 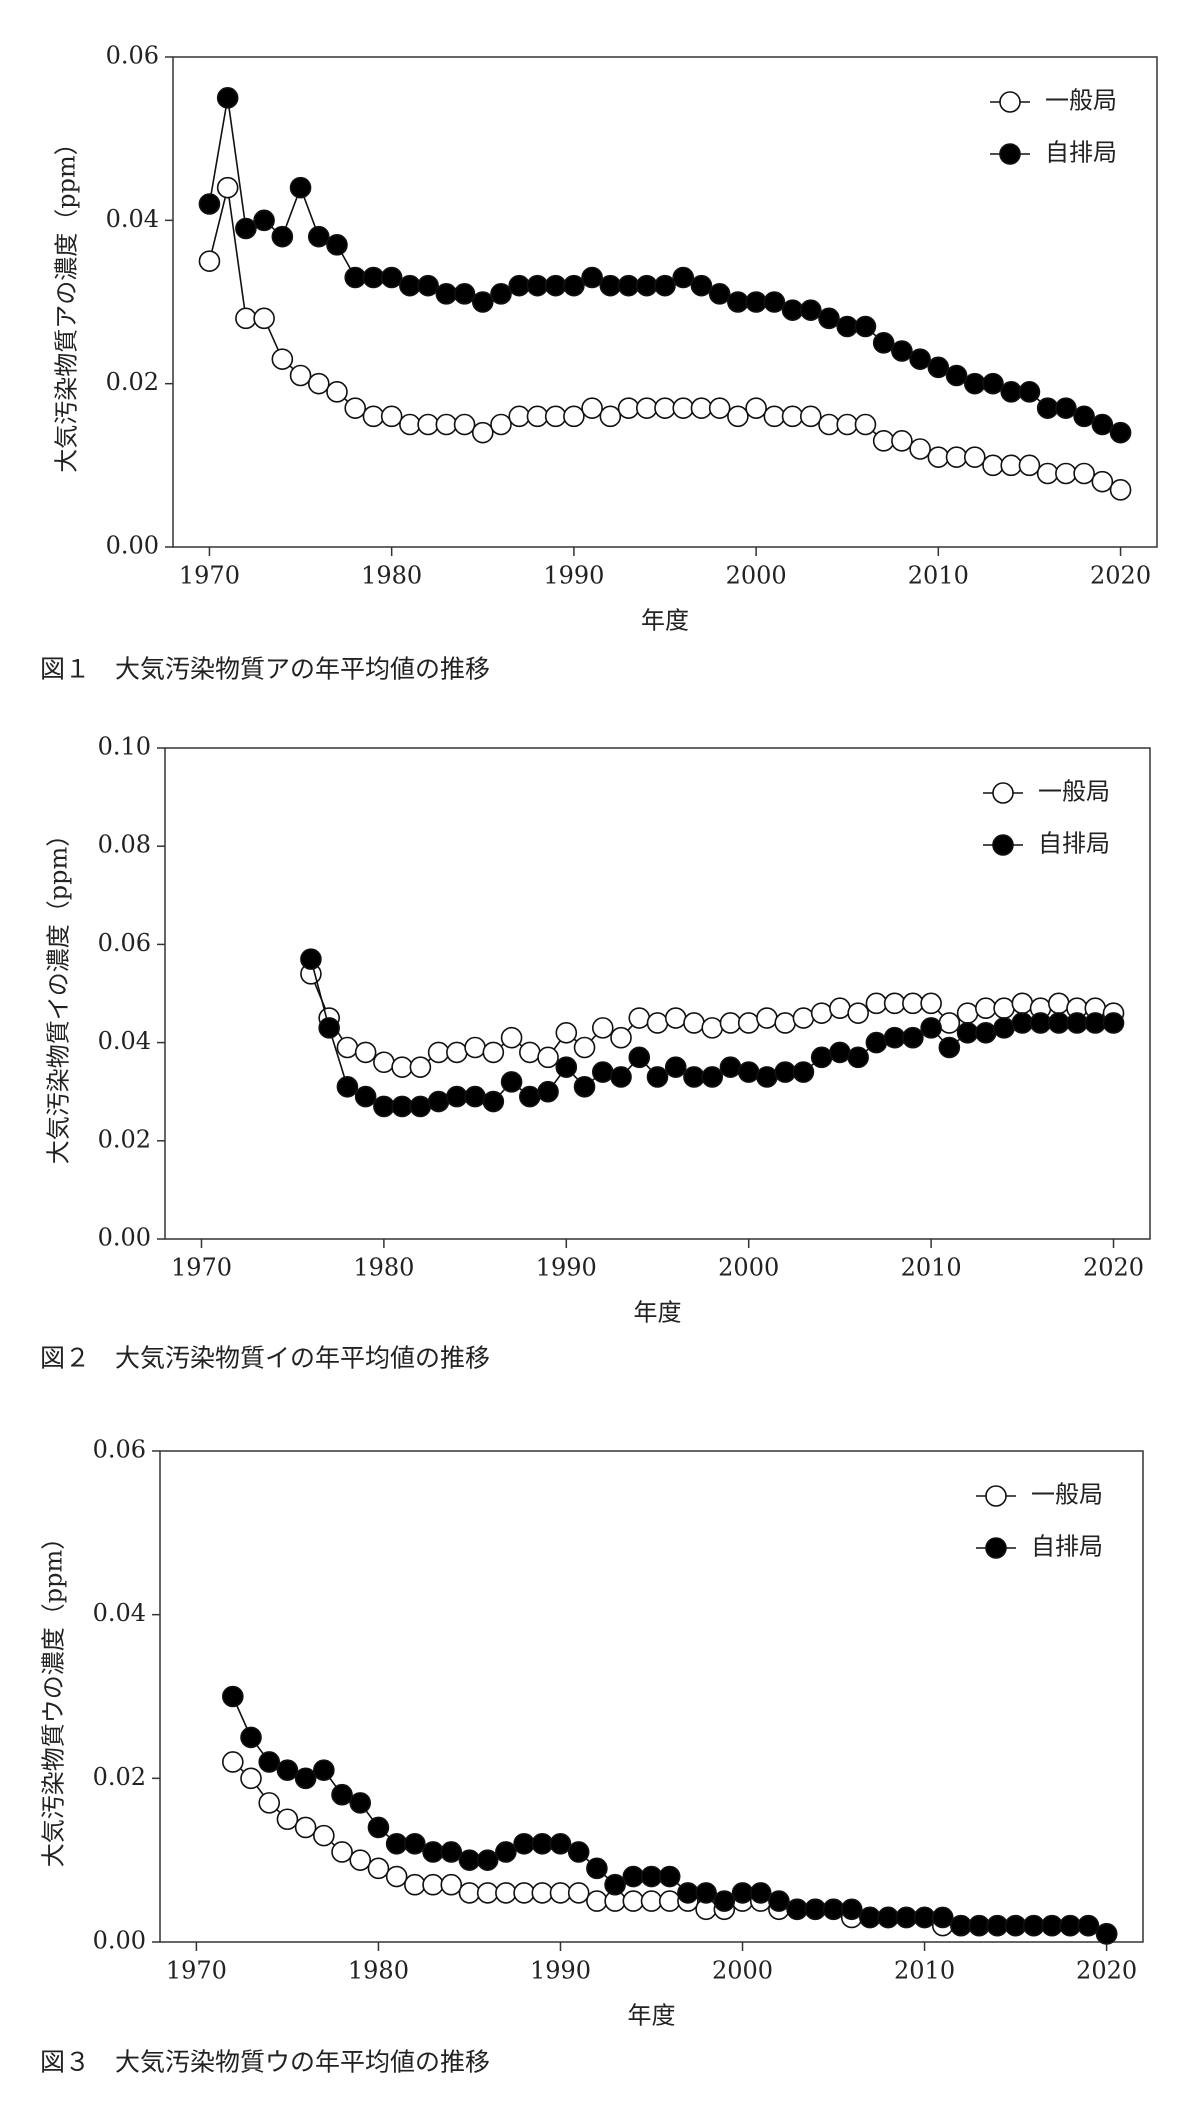 I want to click on x-tick-label: 2010, so click(x=924, y=1971).